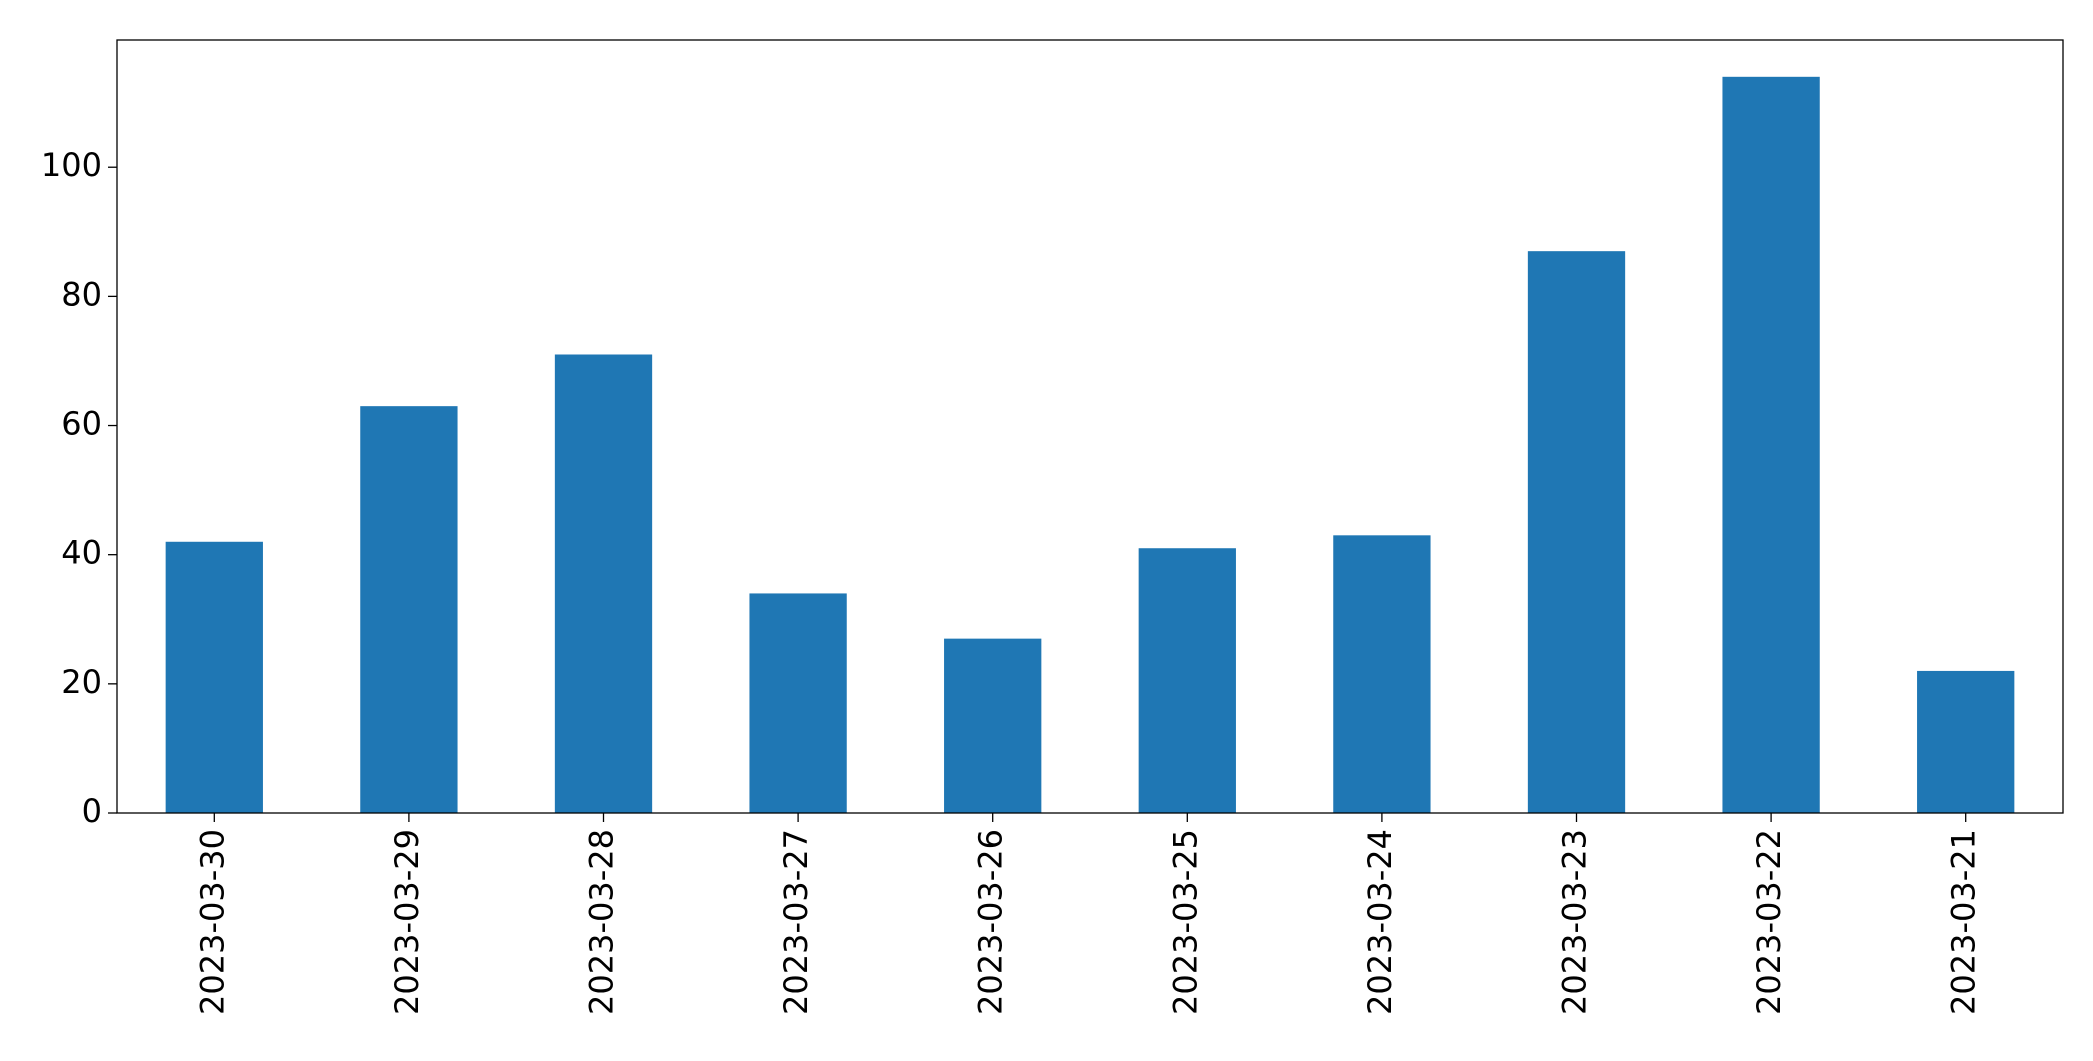 This screenshot has height=1061, width=2093. I want to click on y-tick-label: 100, so click(71, 165).